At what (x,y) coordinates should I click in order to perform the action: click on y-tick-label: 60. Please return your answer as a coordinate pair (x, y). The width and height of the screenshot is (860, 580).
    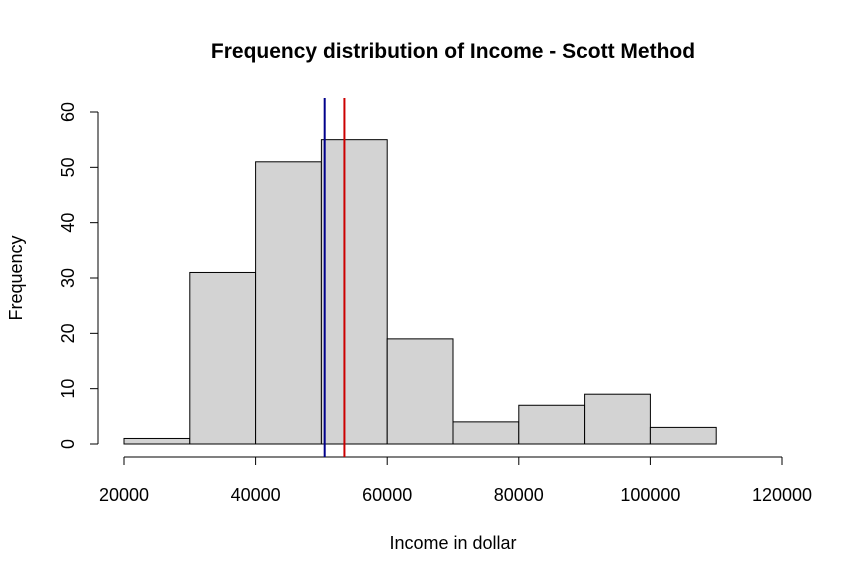
    Looking at the image, I should click on (68, 112).